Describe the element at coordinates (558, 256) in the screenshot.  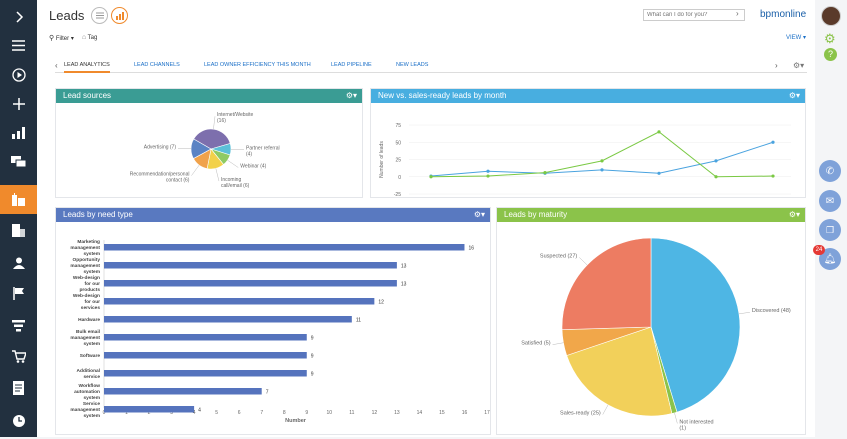
I see `pie-label: Suspected (27)` at that location.